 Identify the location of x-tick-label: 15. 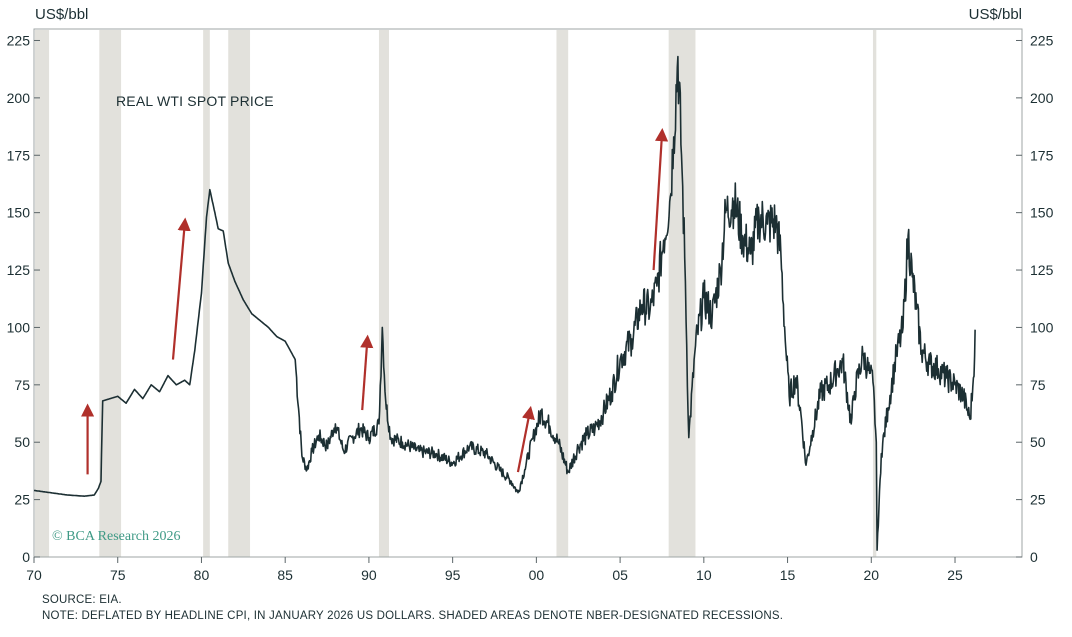
(788, 575).